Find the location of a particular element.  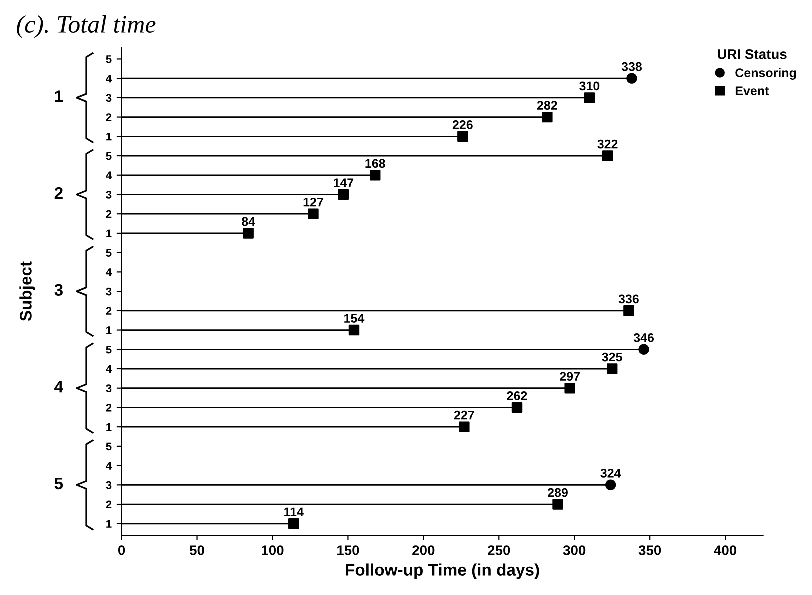

x-tick-label: 350 is located at coordinates (650, 551).